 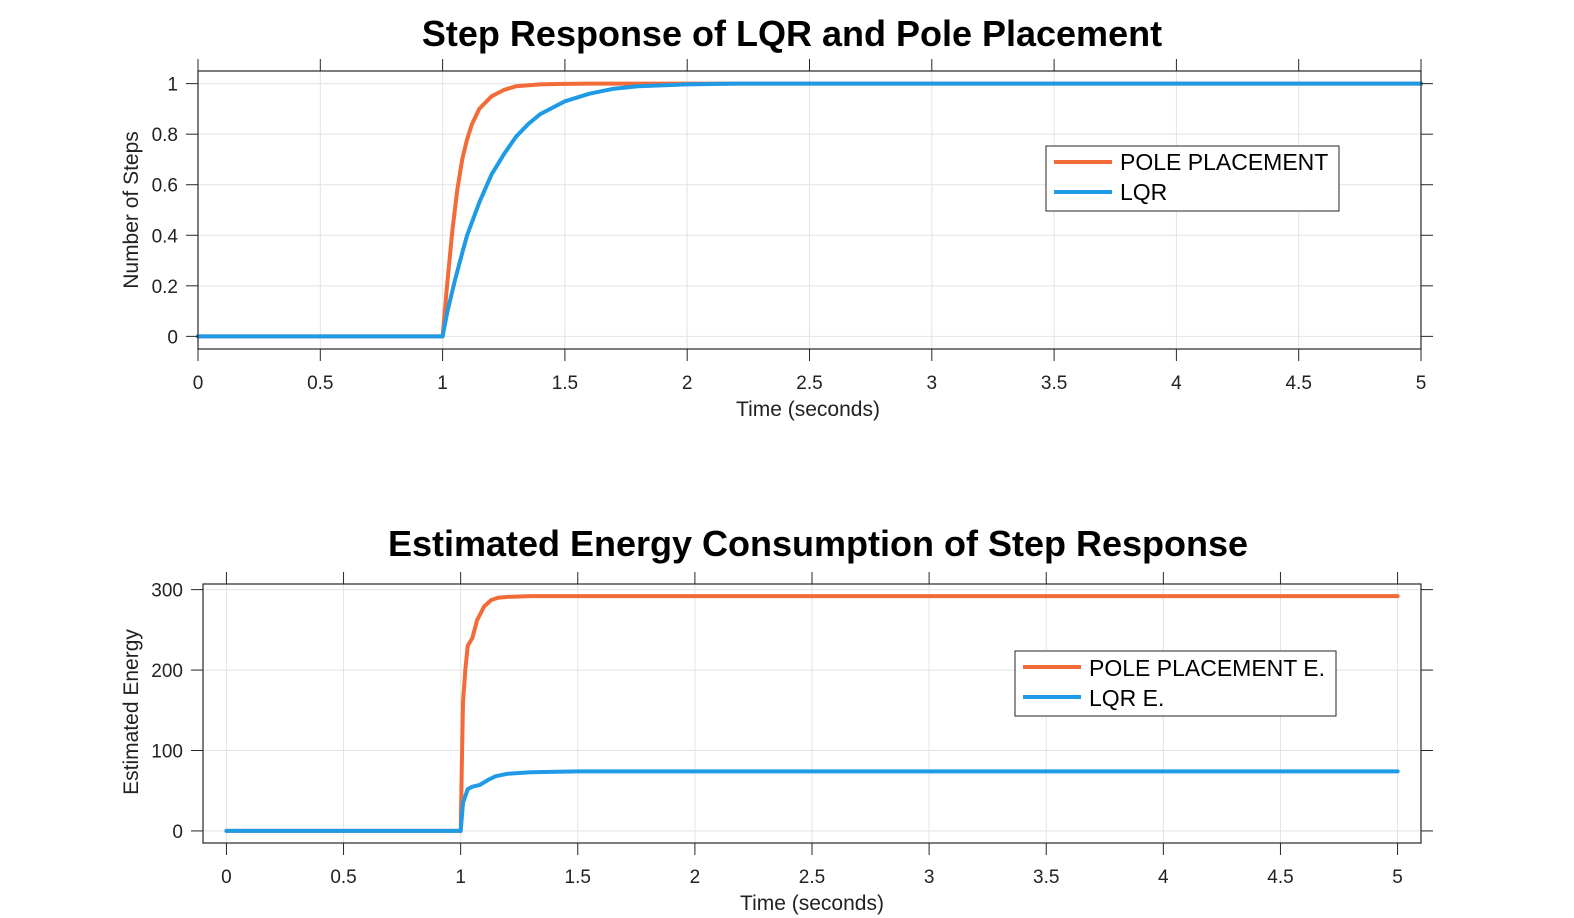 I want to click on y-tick-label: 0.8, so click(x=165, y=135).